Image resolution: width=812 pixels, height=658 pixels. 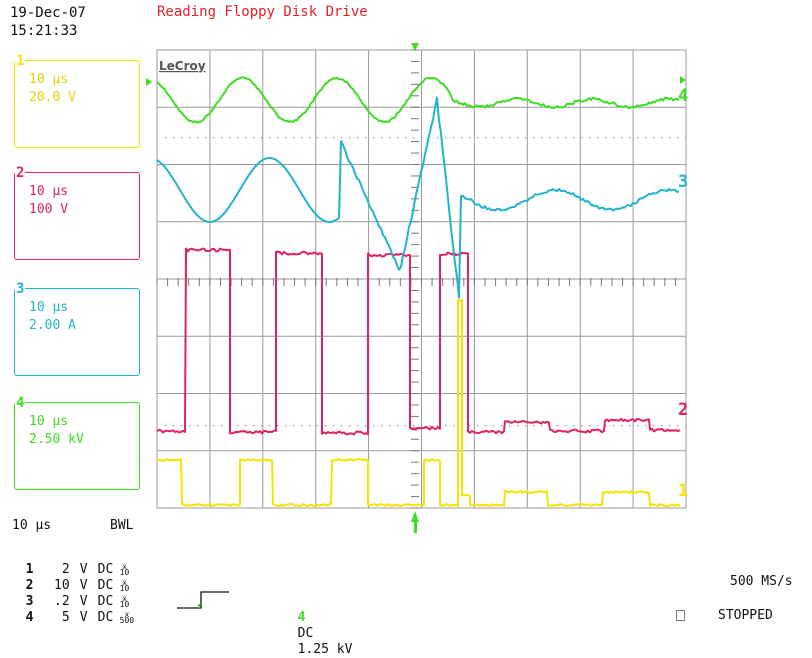 What do you see at coordinates (683, 410) in the screenshot?
I see `trace-marker-2: 2` at bounding box center [683, 410].